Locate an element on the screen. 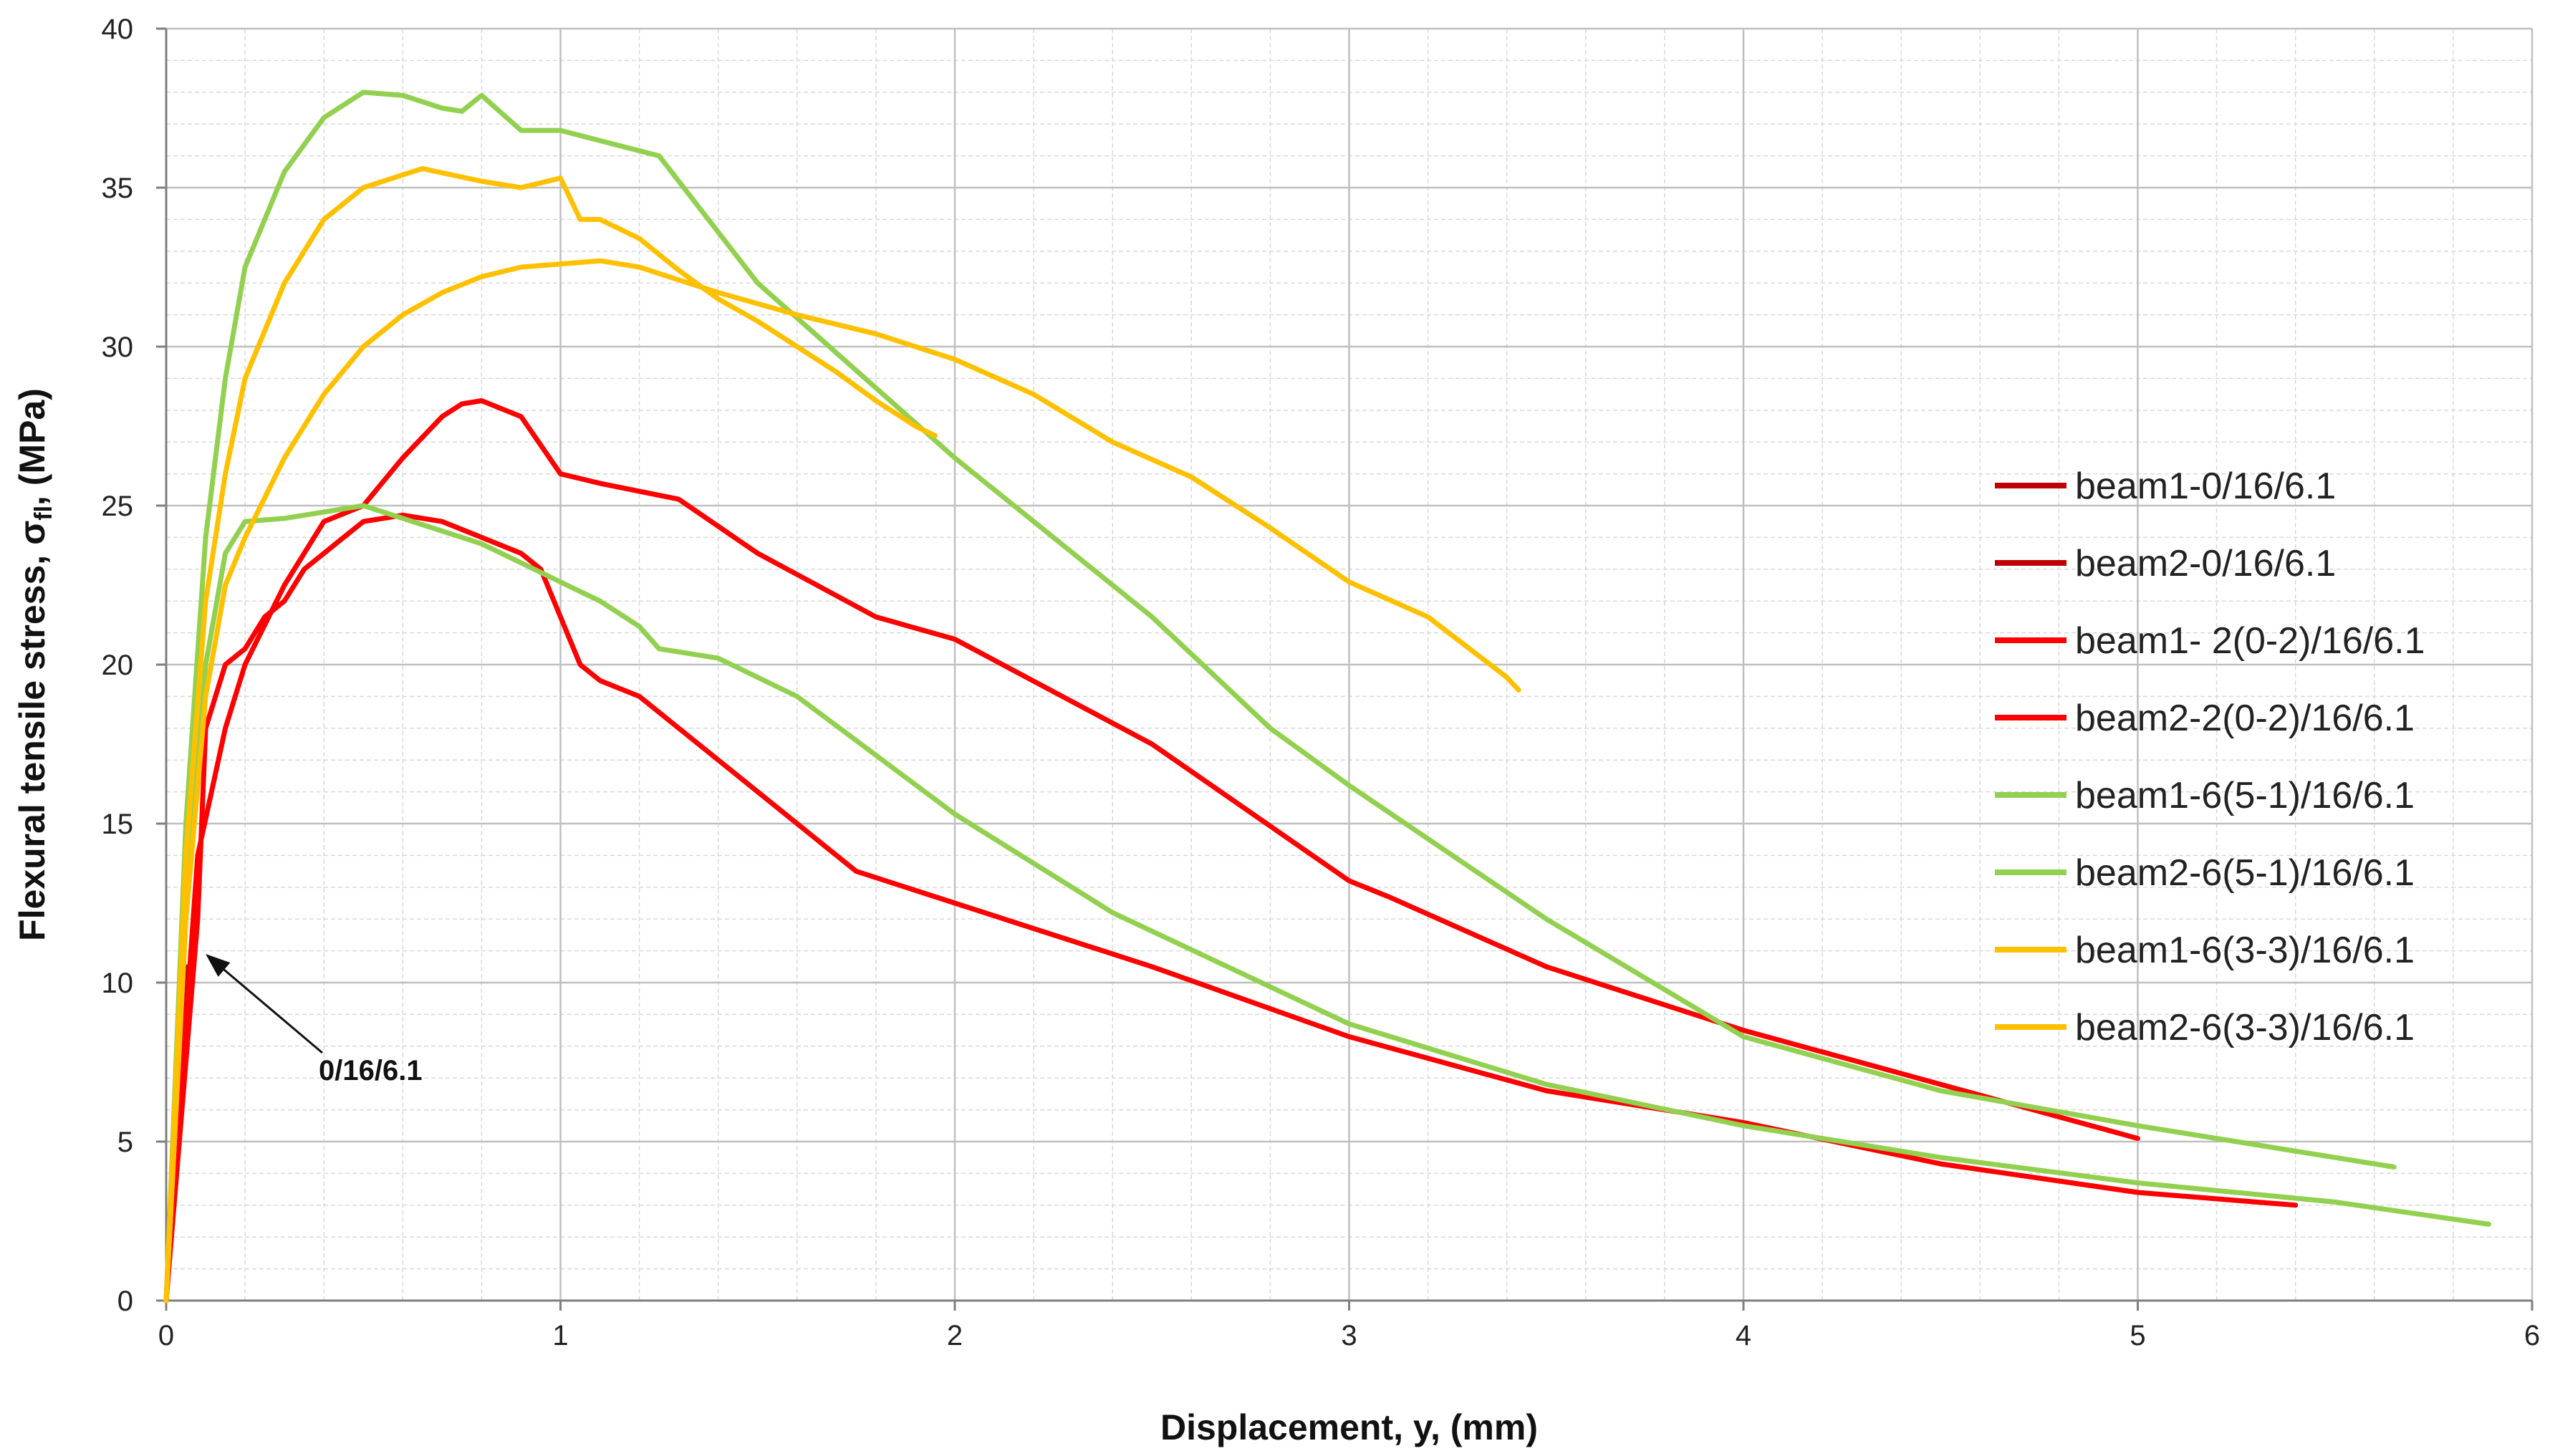 This screenshot has width=2555, height=1456. x-tick-label: 6 is located at coordinates (2532, 1335).